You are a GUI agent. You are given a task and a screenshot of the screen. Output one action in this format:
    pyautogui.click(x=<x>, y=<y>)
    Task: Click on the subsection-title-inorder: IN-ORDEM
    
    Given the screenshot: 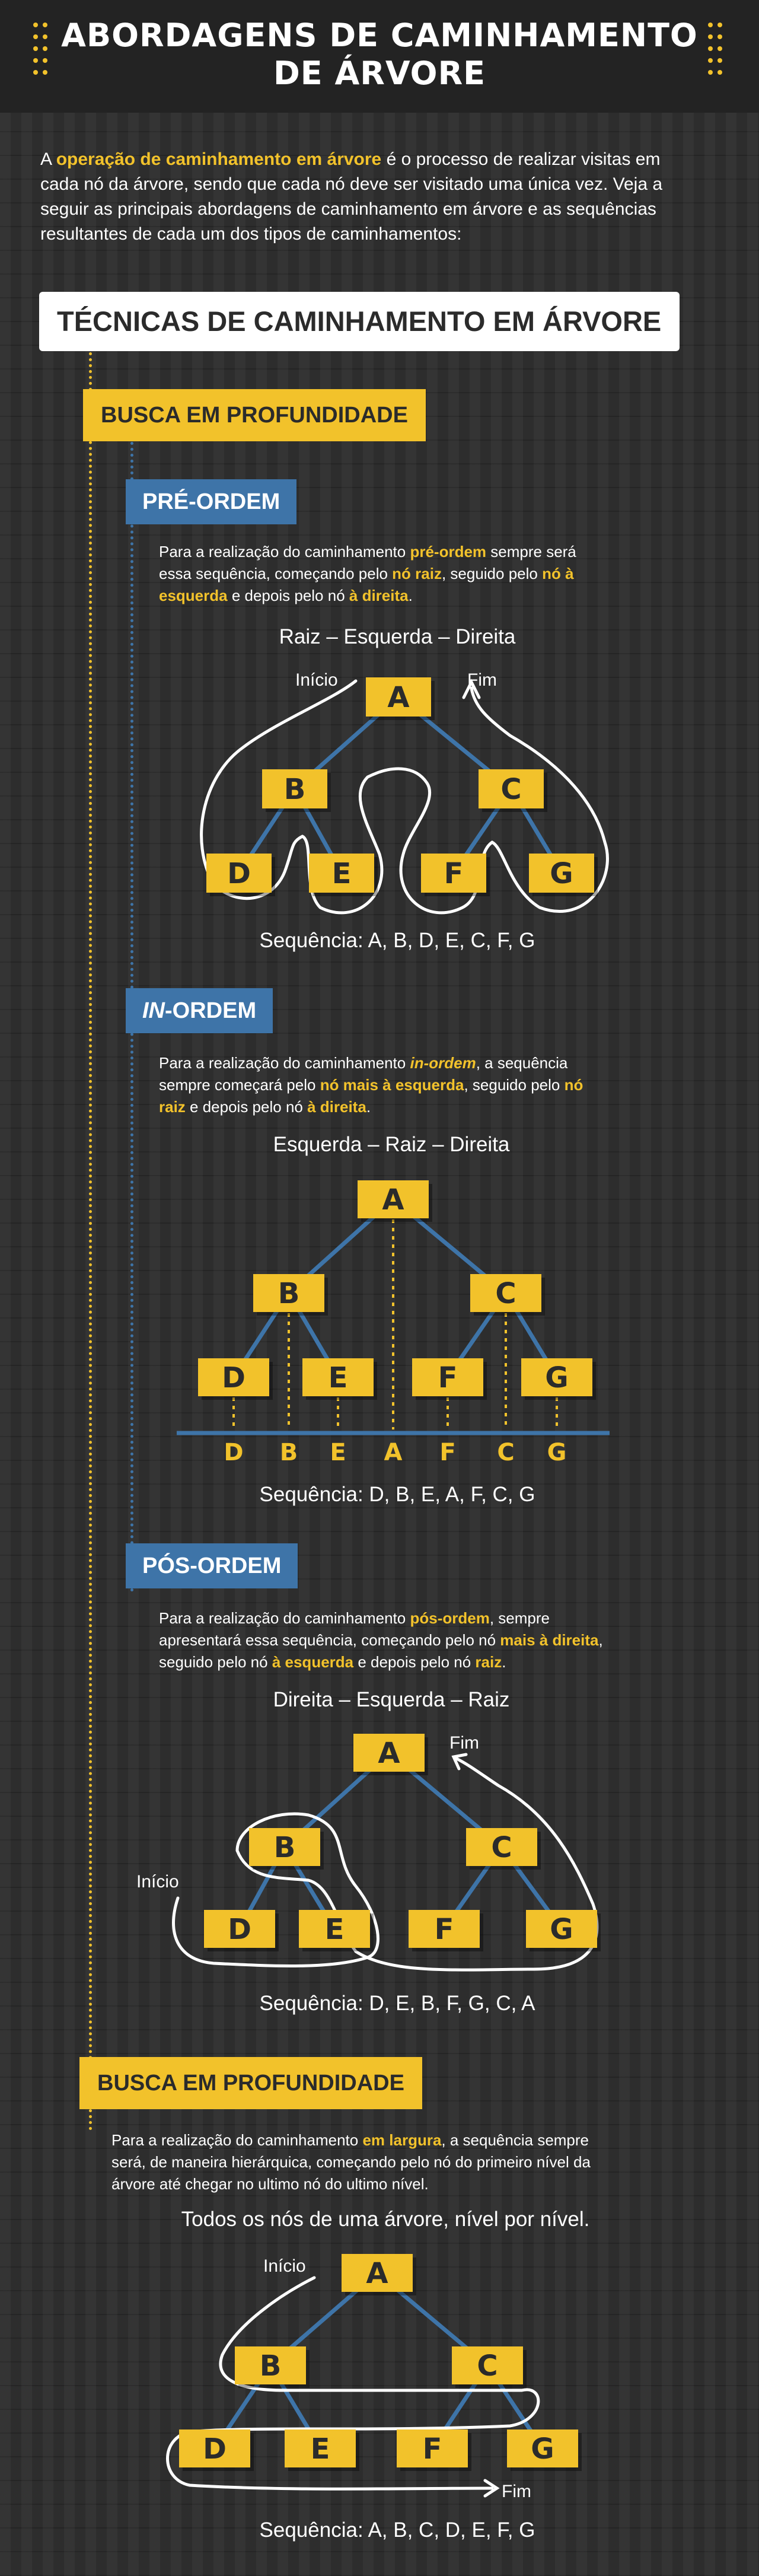 What is the action you would take?
    pyautogui.click(x=199, y=1010)
    